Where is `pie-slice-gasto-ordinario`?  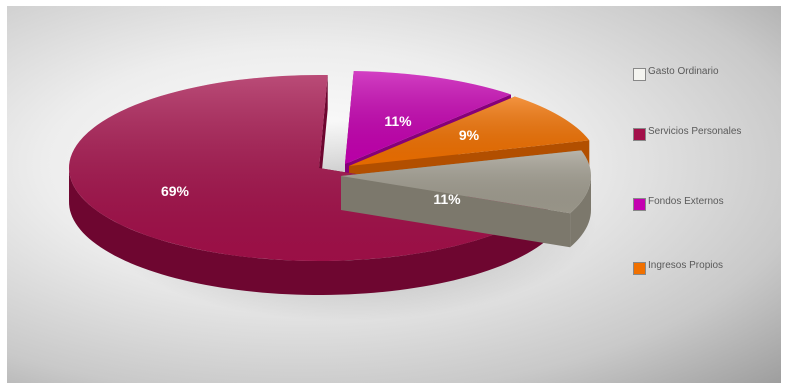
pie-slice-gasto-ordinario is located at coordinates (466, 199).